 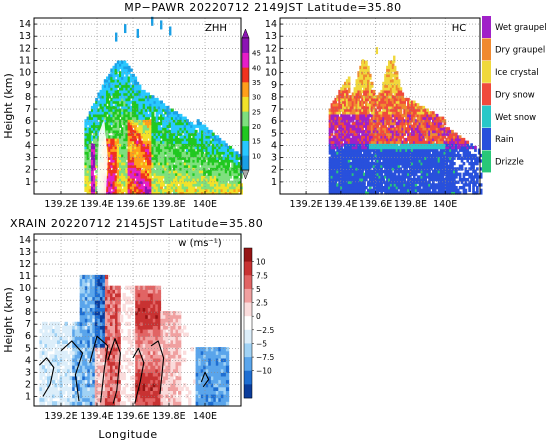 What do you see at coordinates (168, 204) in the screenshot?
I see `x-tick-label: 139.8E` at bounding box center [168, 204].